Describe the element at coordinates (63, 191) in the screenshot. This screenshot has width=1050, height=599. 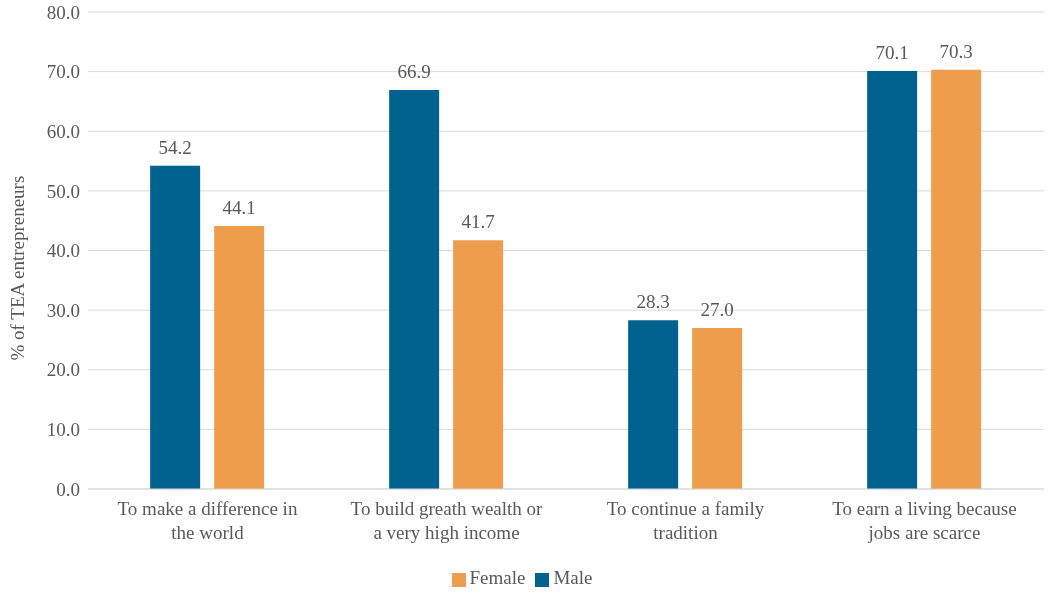
I see `y-tick-label: 50.0` at that location.